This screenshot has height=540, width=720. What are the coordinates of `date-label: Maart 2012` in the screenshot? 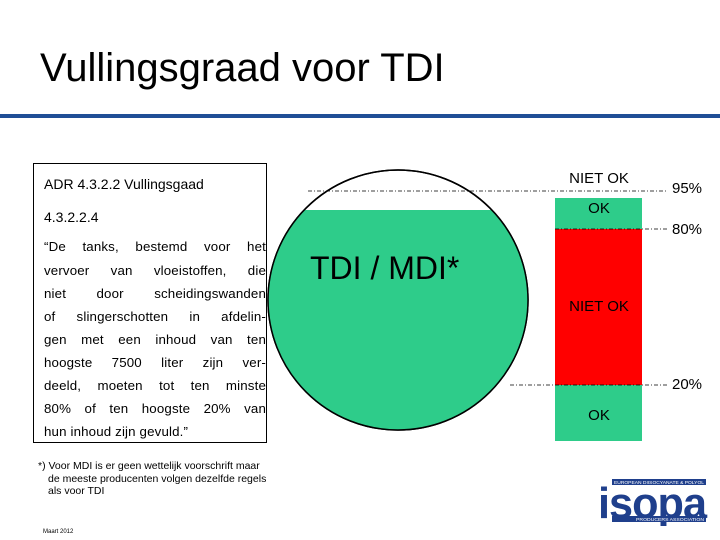 It's located at (58, 532).